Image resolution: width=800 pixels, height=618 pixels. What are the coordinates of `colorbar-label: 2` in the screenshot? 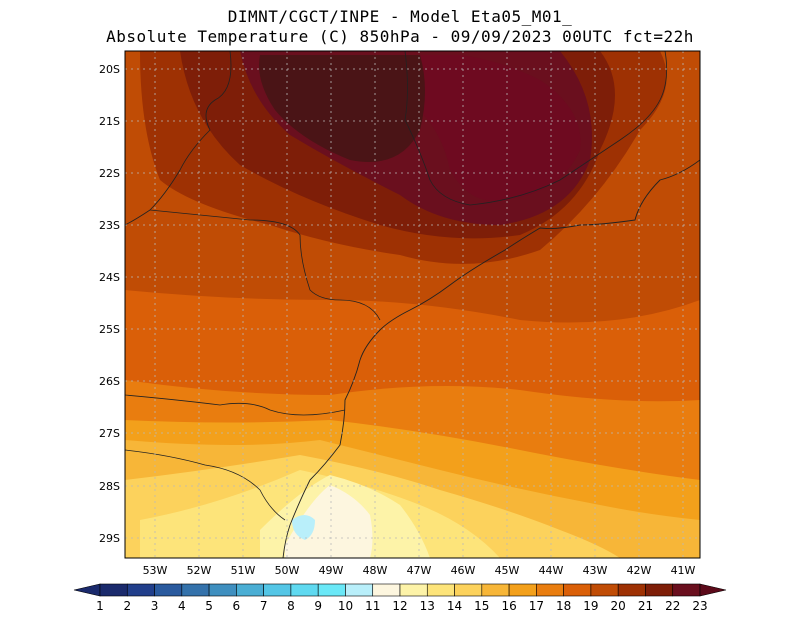 It's located at (127, 606).